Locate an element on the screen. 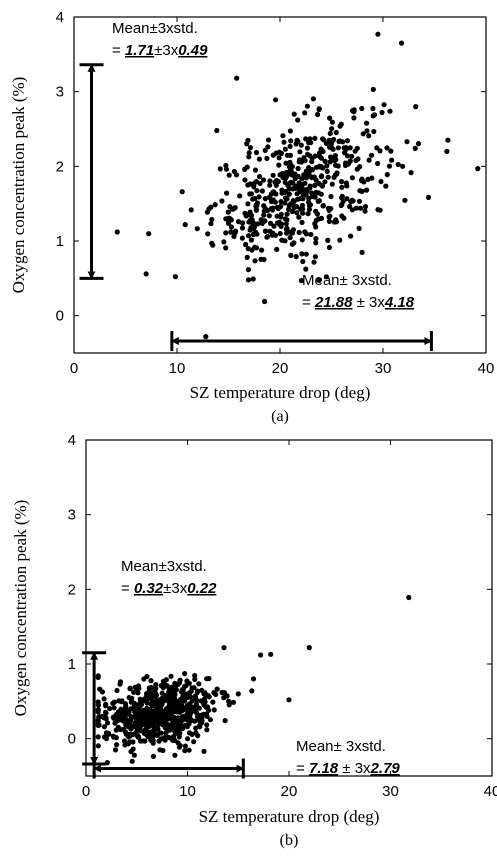 This screenshot has width=497, height=858. x-tick-label: 40 is located at coordinates (490, 791).